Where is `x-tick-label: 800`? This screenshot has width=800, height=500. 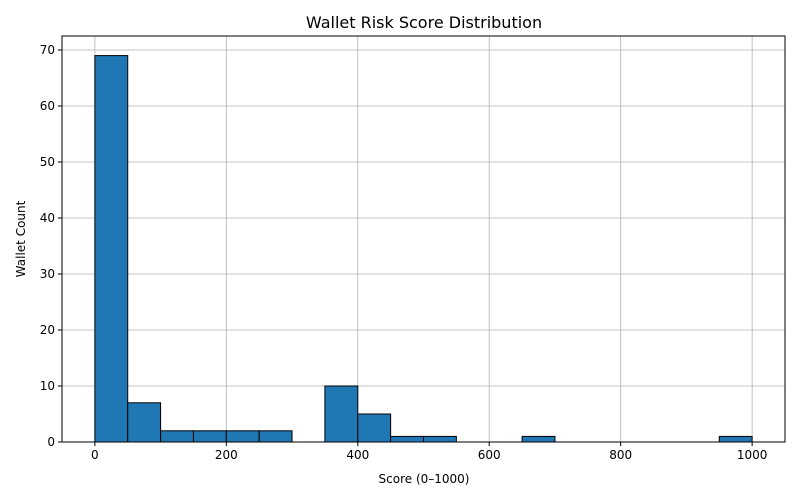
x-tick-label: 800 is located at coordinates (620, 455).